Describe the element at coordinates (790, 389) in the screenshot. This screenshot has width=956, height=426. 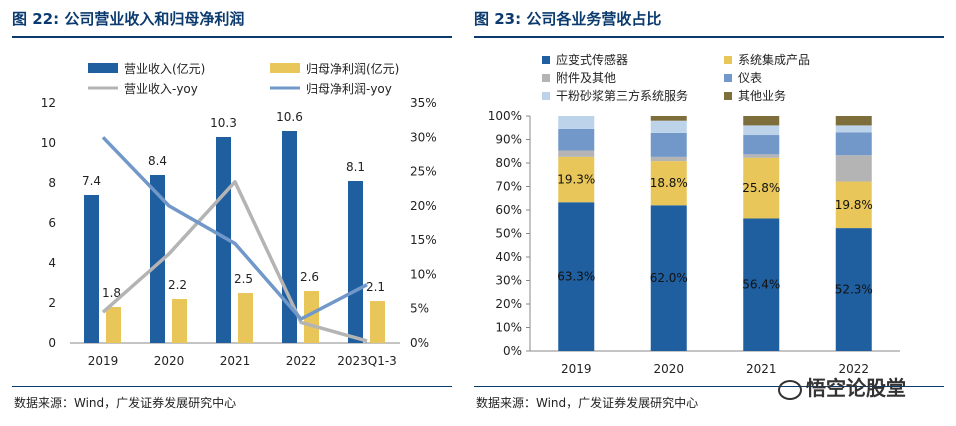
I see `wechat-logo-icon` at that location.